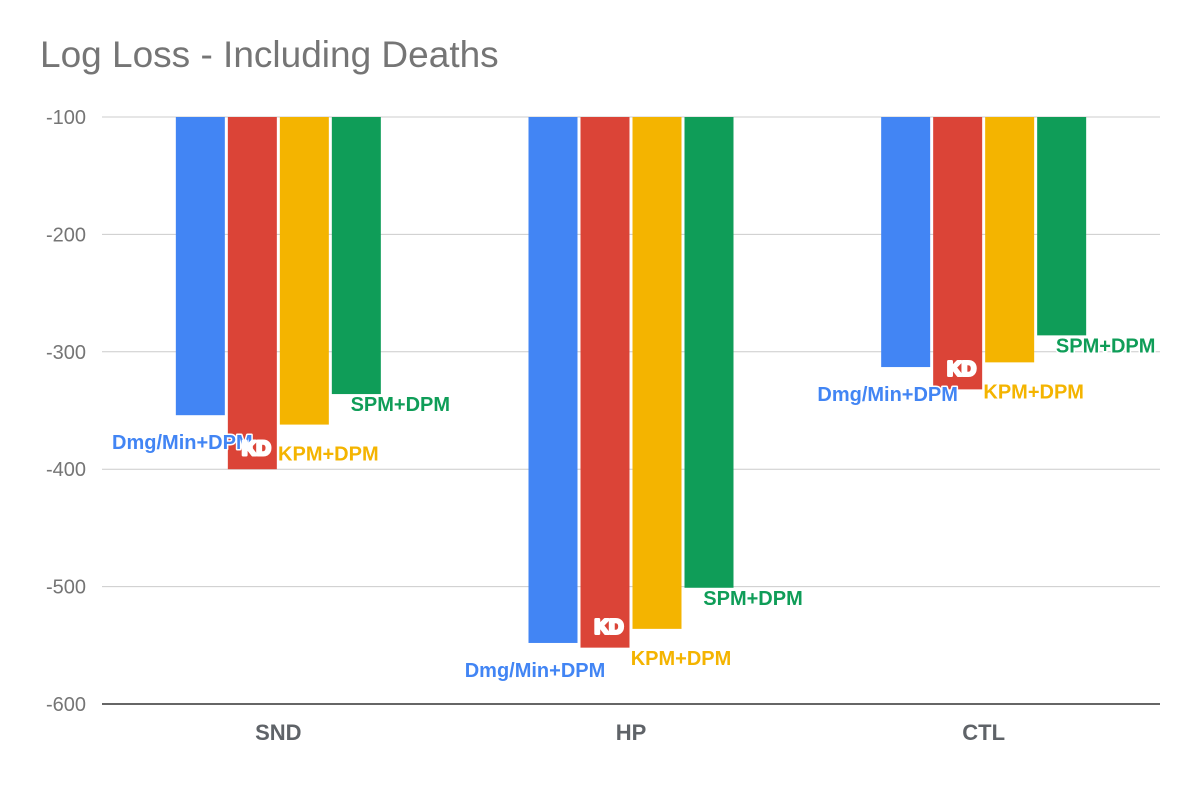 This screenshot has width=1200, height=786. I want to click on y-tick-label: -300, so click(66, 353).